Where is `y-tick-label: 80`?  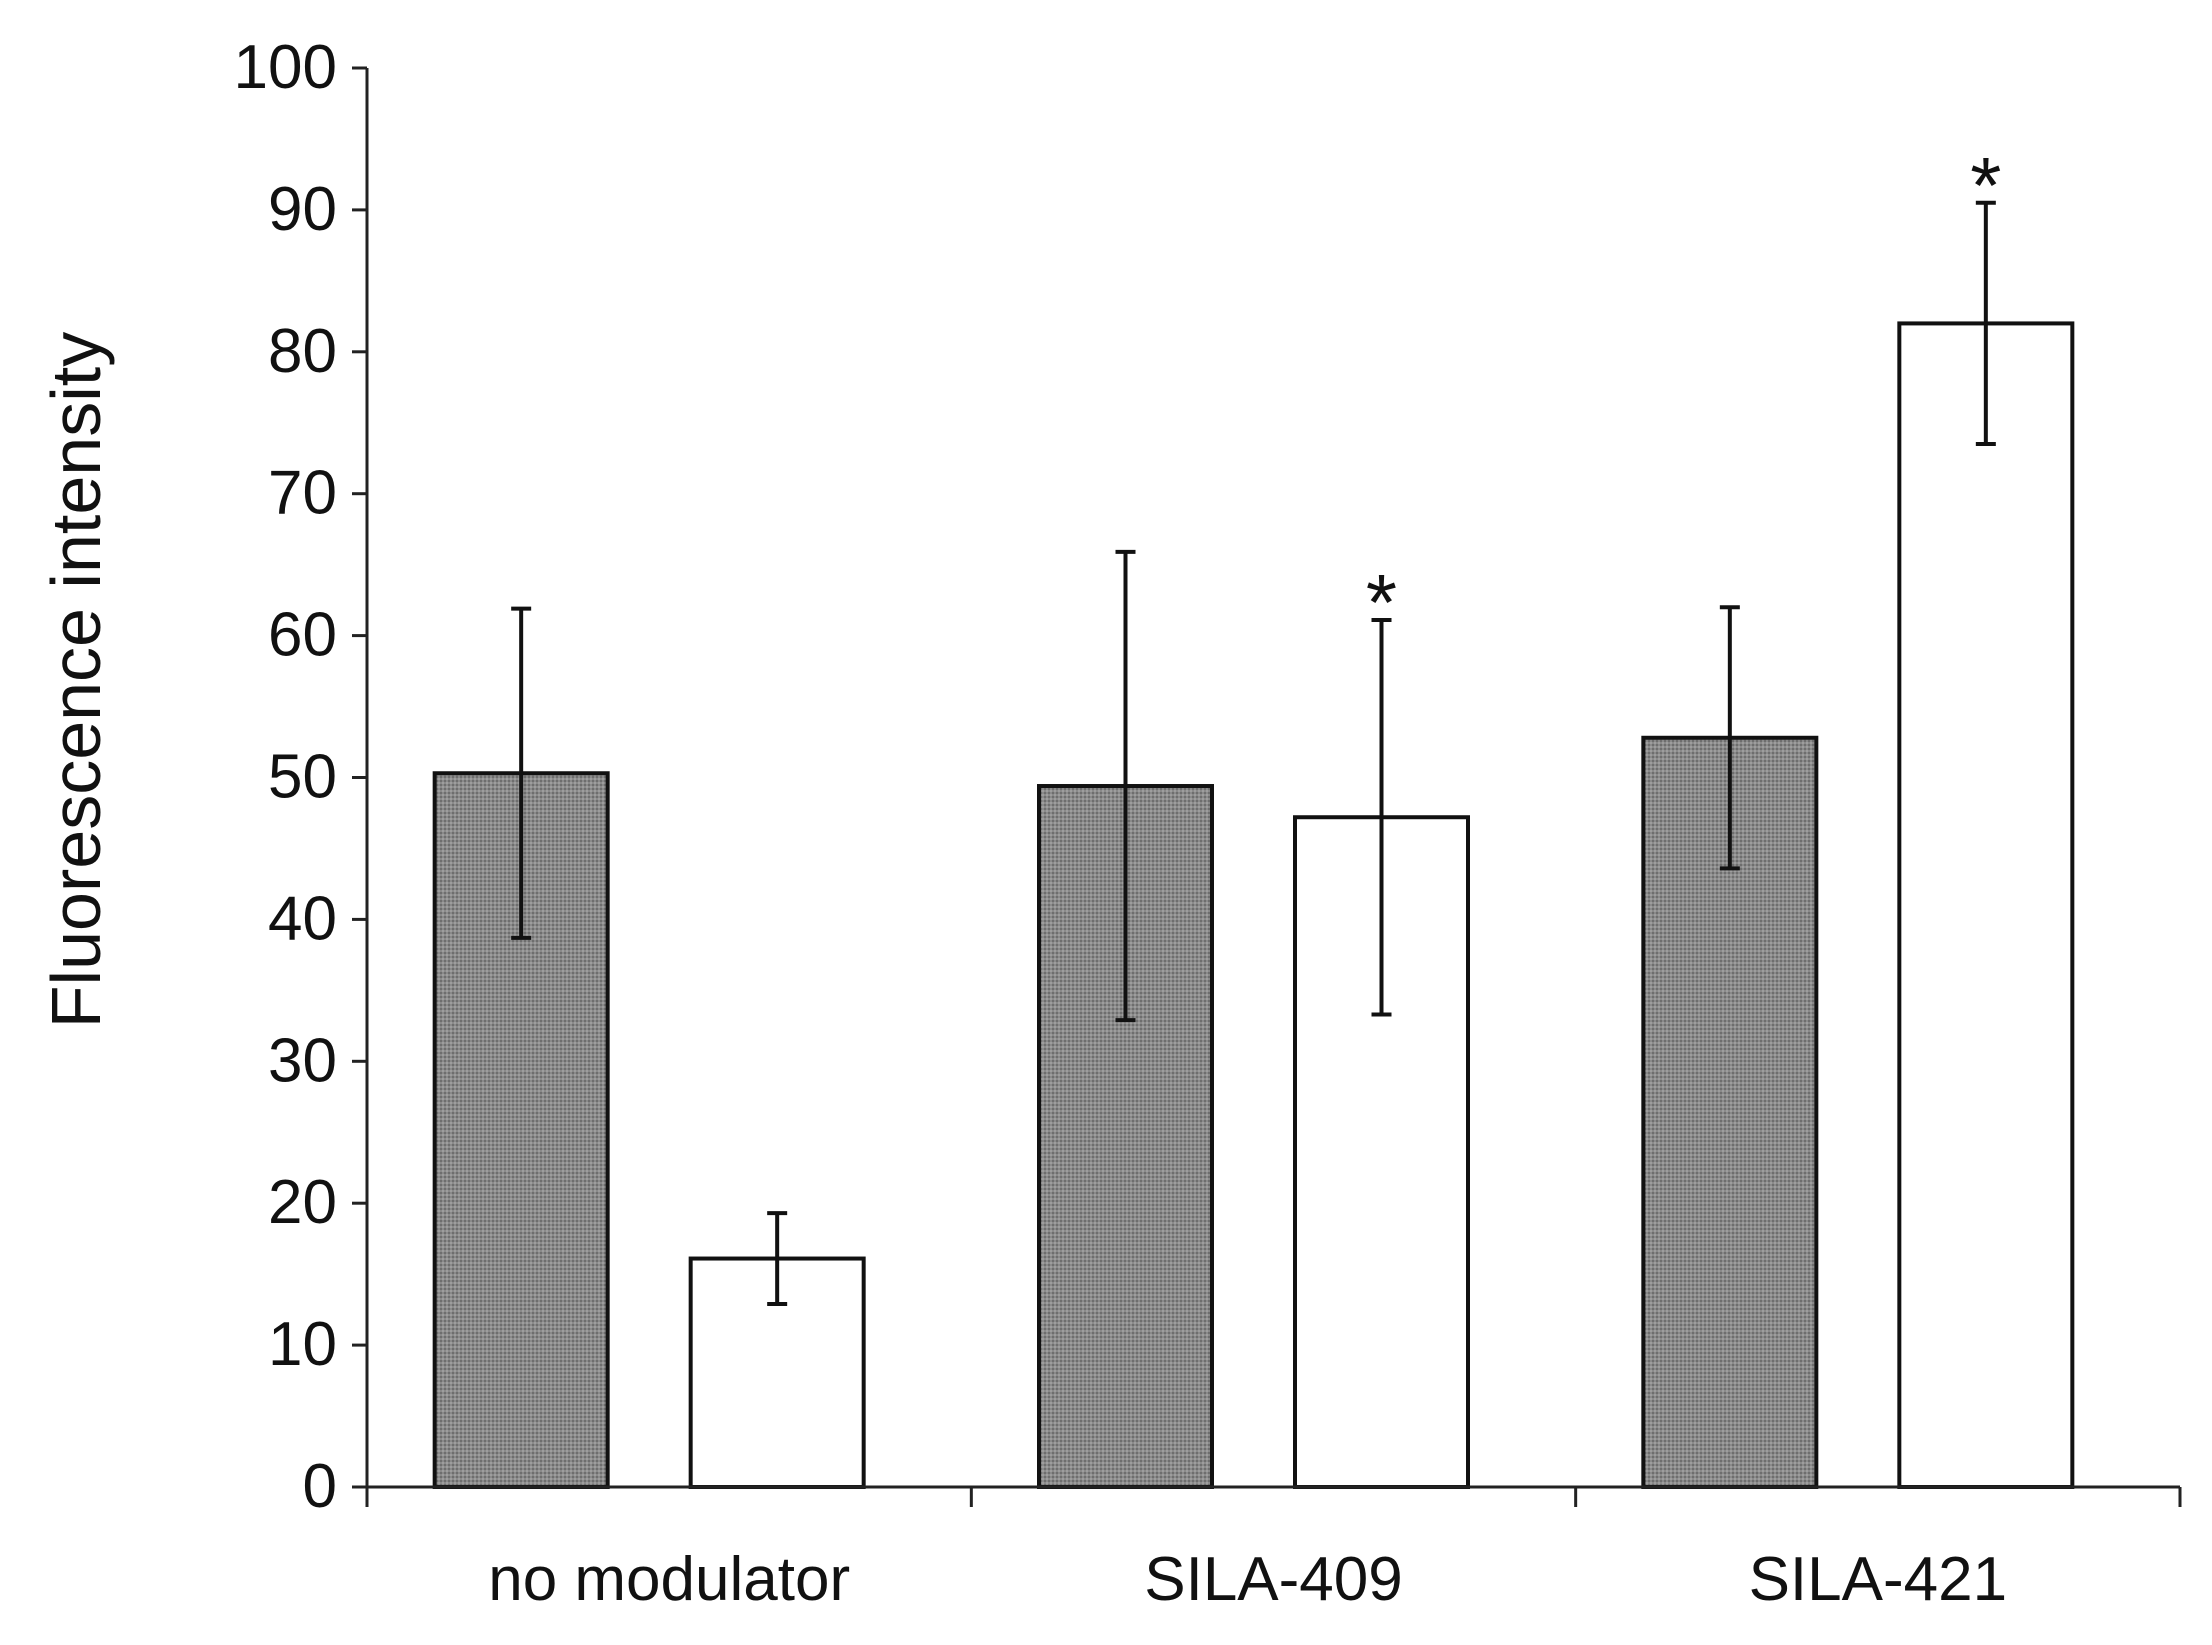
y-tick-label: 80 is located at coordinates (302, 351).